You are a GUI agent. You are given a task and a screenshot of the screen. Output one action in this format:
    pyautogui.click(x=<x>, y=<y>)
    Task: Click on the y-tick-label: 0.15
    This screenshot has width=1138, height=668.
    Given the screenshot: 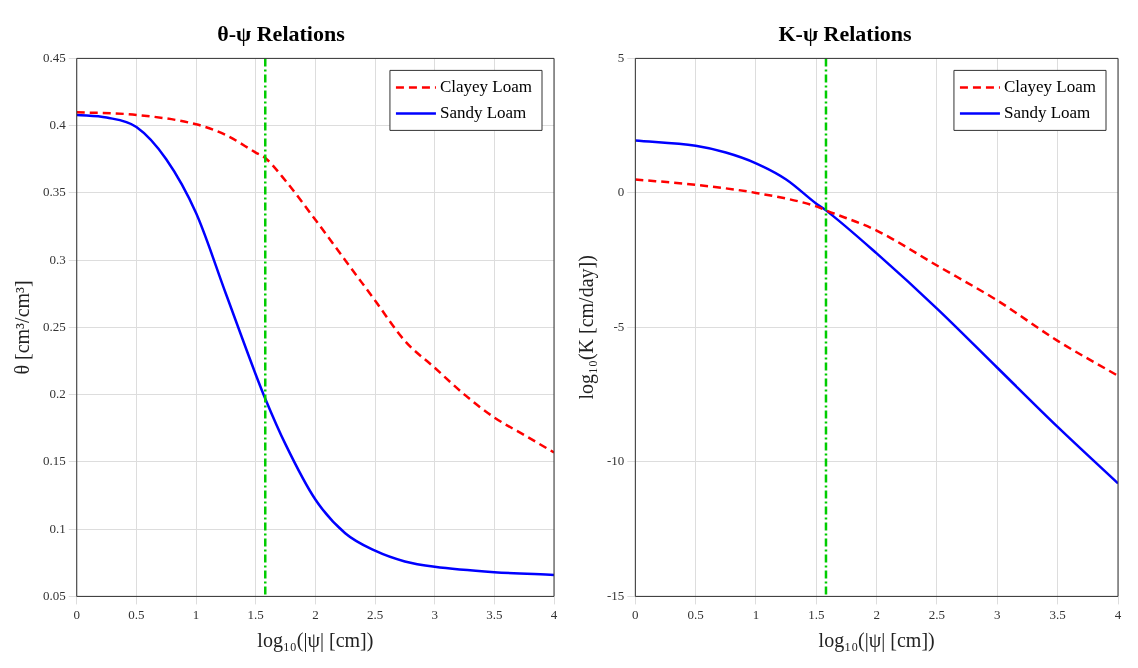 What is the action you would take?
    pyautogui.click(x=54, y=461)
    